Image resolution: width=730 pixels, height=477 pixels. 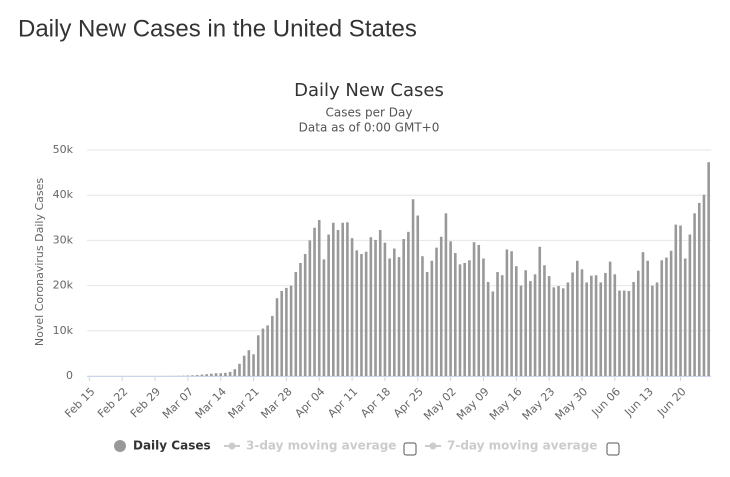 I want to click on x-tick-label: May 30, so click(x=572, y=404).